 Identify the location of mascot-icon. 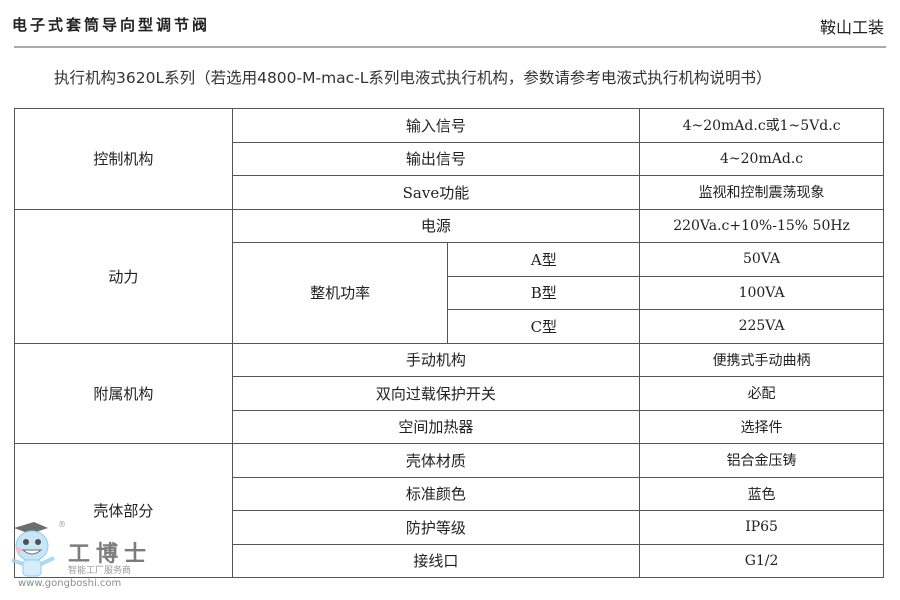
(33, 549).